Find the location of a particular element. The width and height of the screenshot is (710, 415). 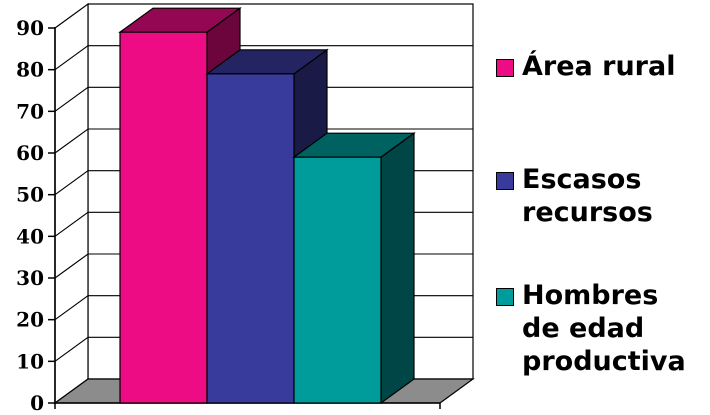

legend-swatch-hombres-edad-productiva is located at coordinates (505, 297).